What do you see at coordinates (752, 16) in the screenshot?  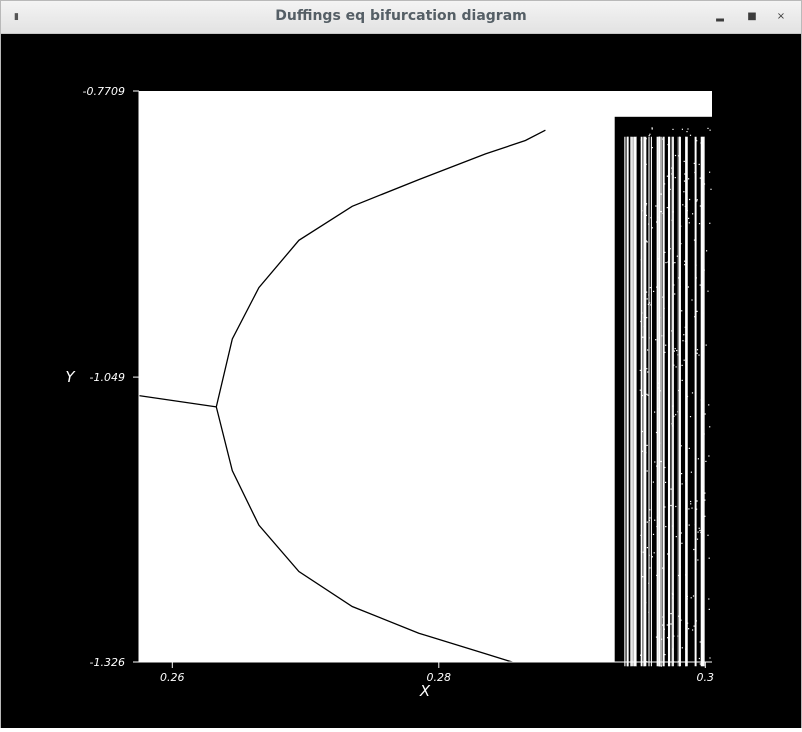 I see `maximize-icon: ■` at bounding box center [752, 16].